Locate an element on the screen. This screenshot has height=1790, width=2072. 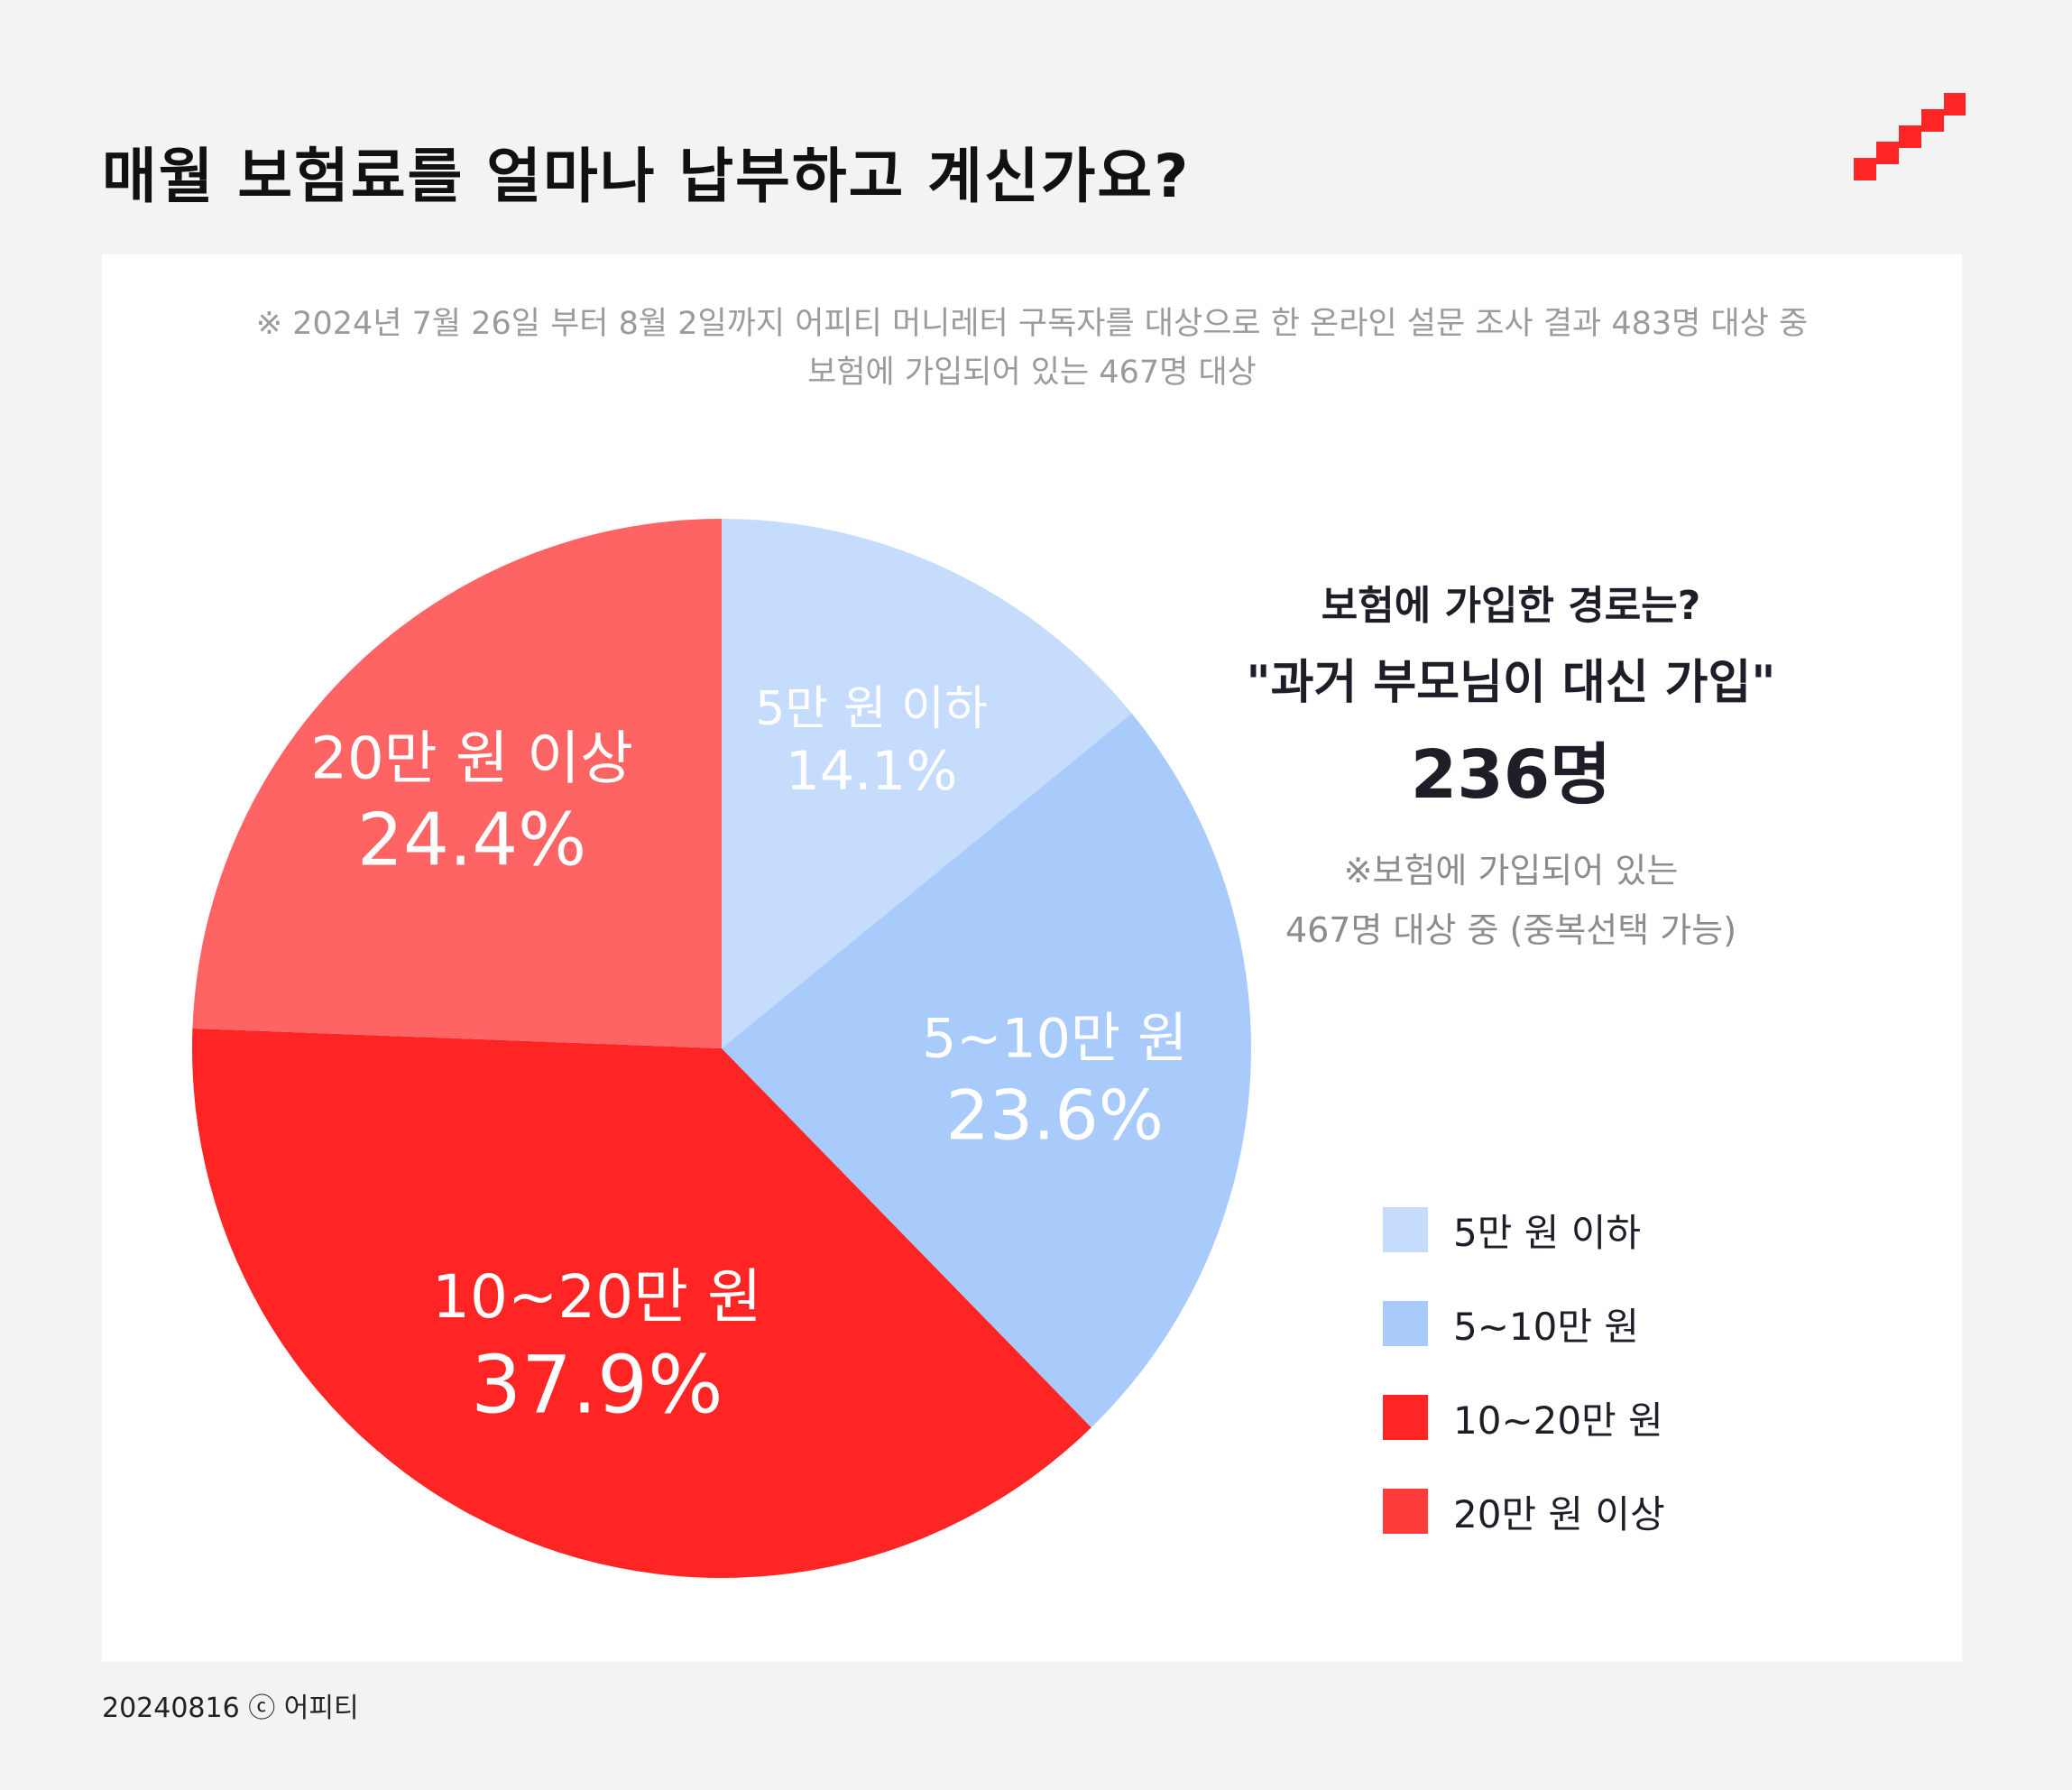
slice-value-label: 23.6% is located at coordinates (1055, 1115).